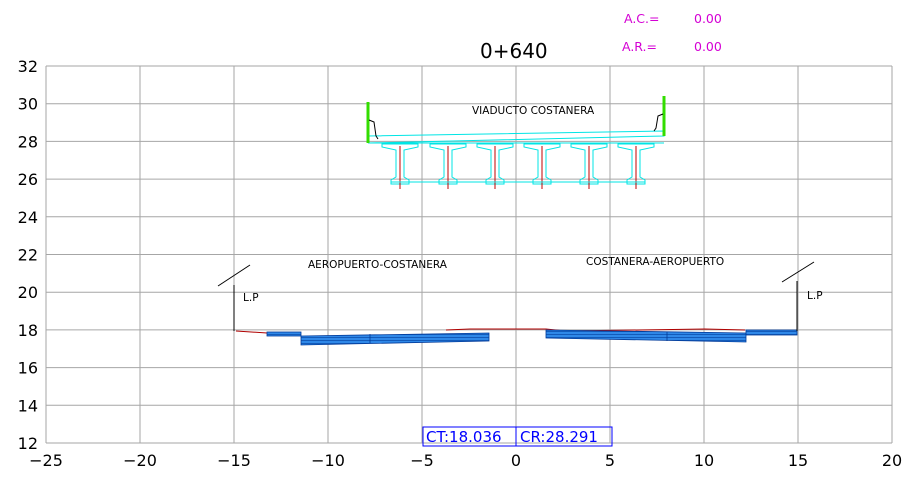 The height and width of the screenshot is (478, 912). I want to click on x-tick-label: −20, so click(140, 460).